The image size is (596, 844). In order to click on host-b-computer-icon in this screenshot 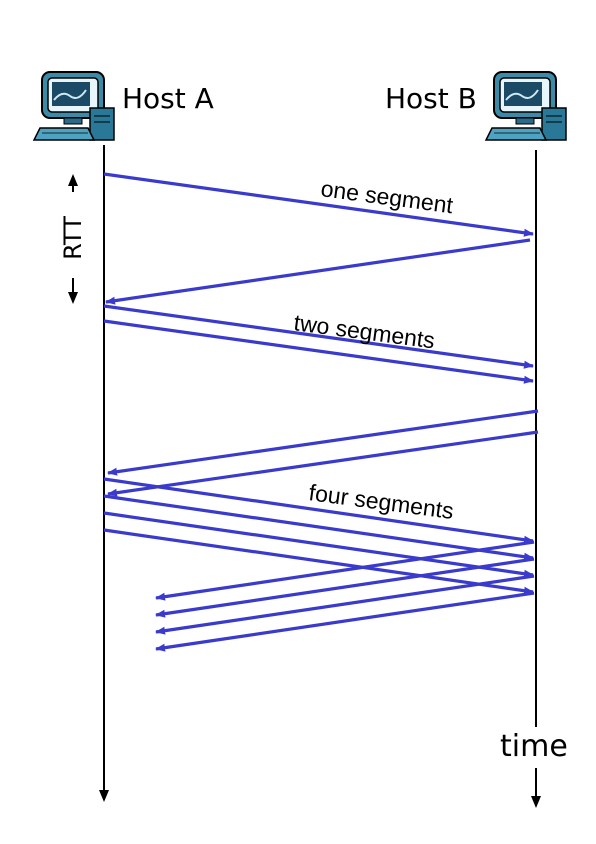, I will do `click(526, 106)`.